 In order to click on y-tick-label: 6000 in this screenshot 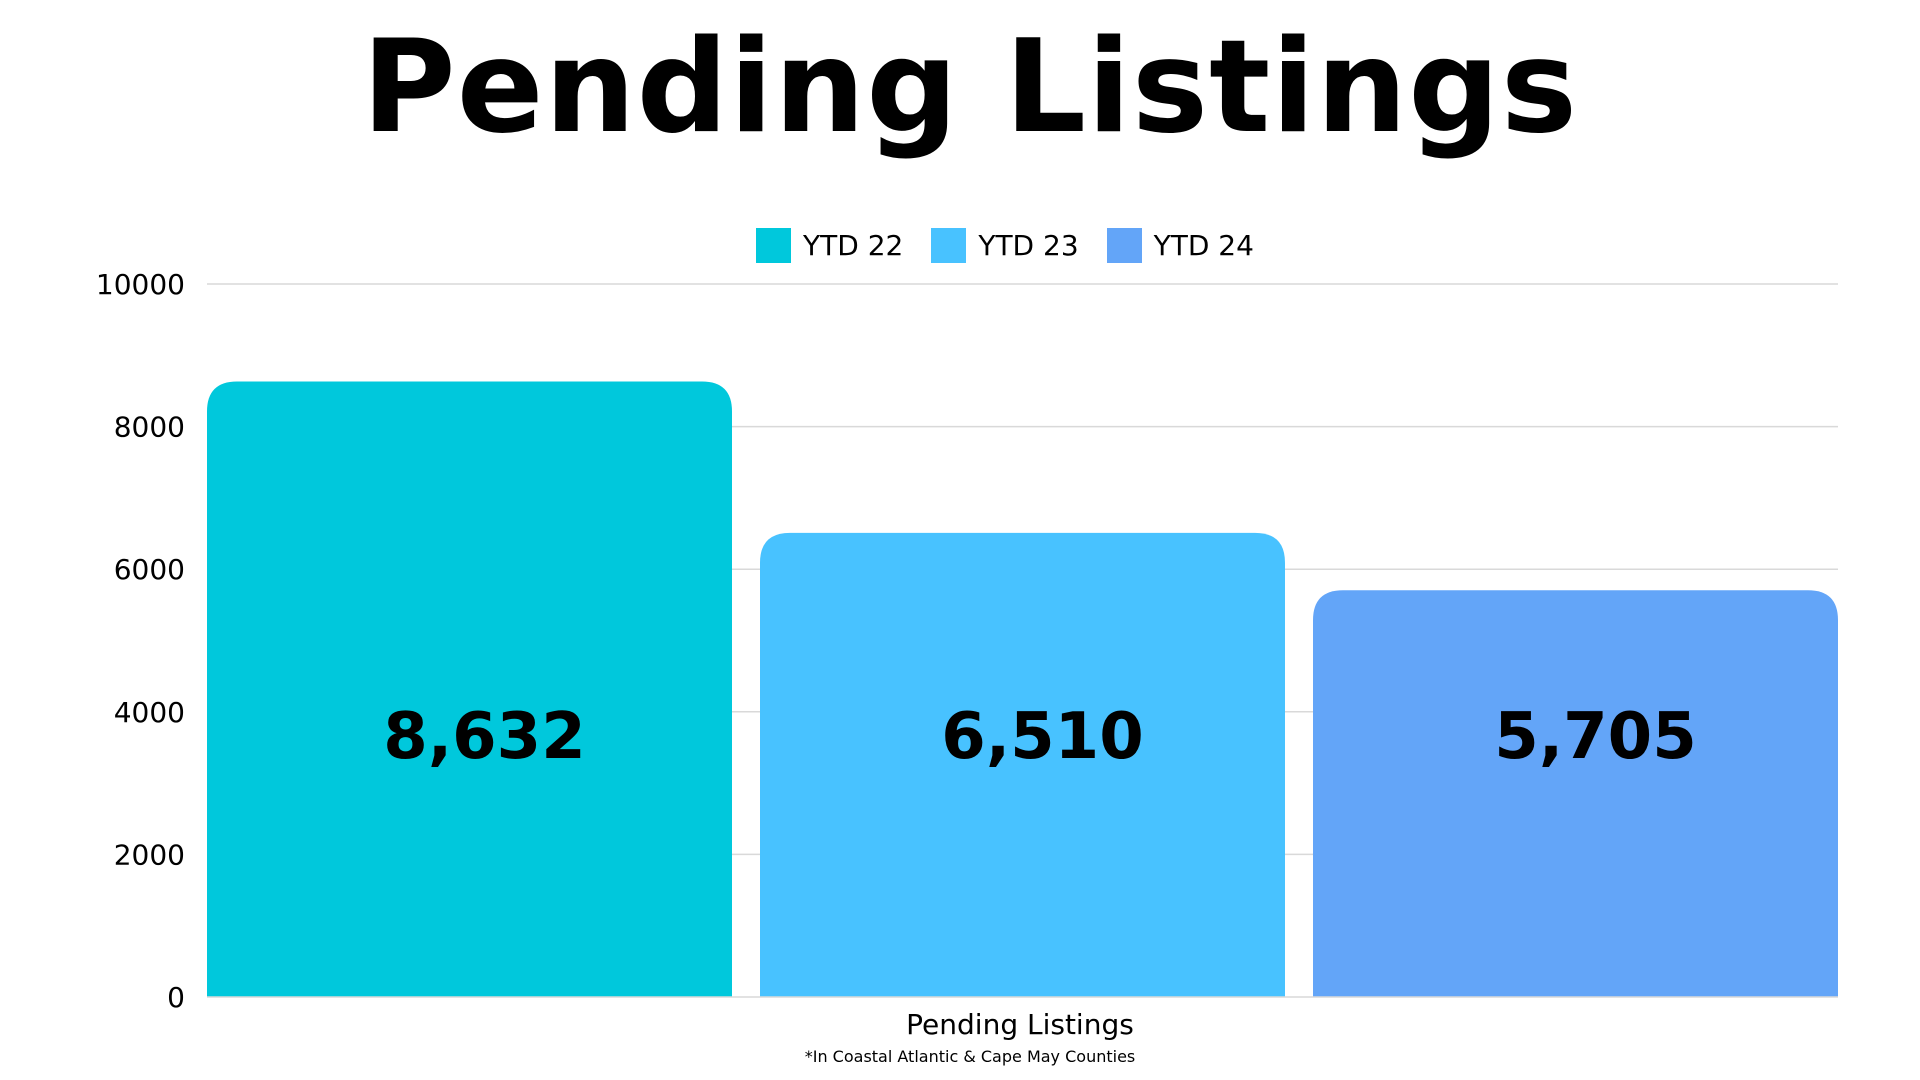, I will do `click(149, 569)`.